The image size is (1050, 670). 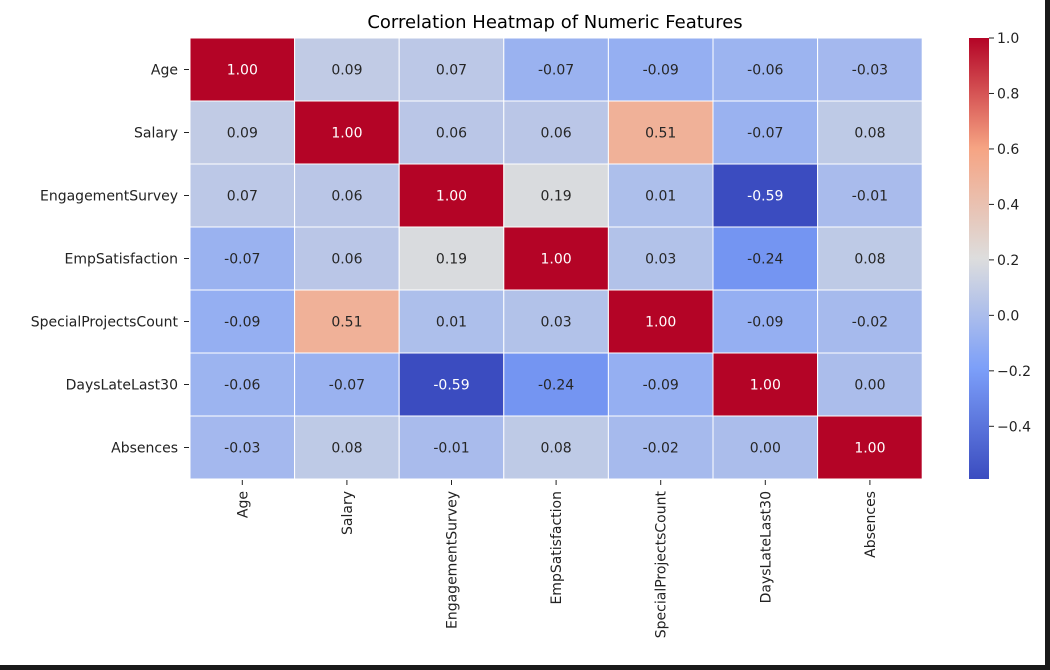 I want to click on row-tick-label: Absences, so click(x=144, y=449).